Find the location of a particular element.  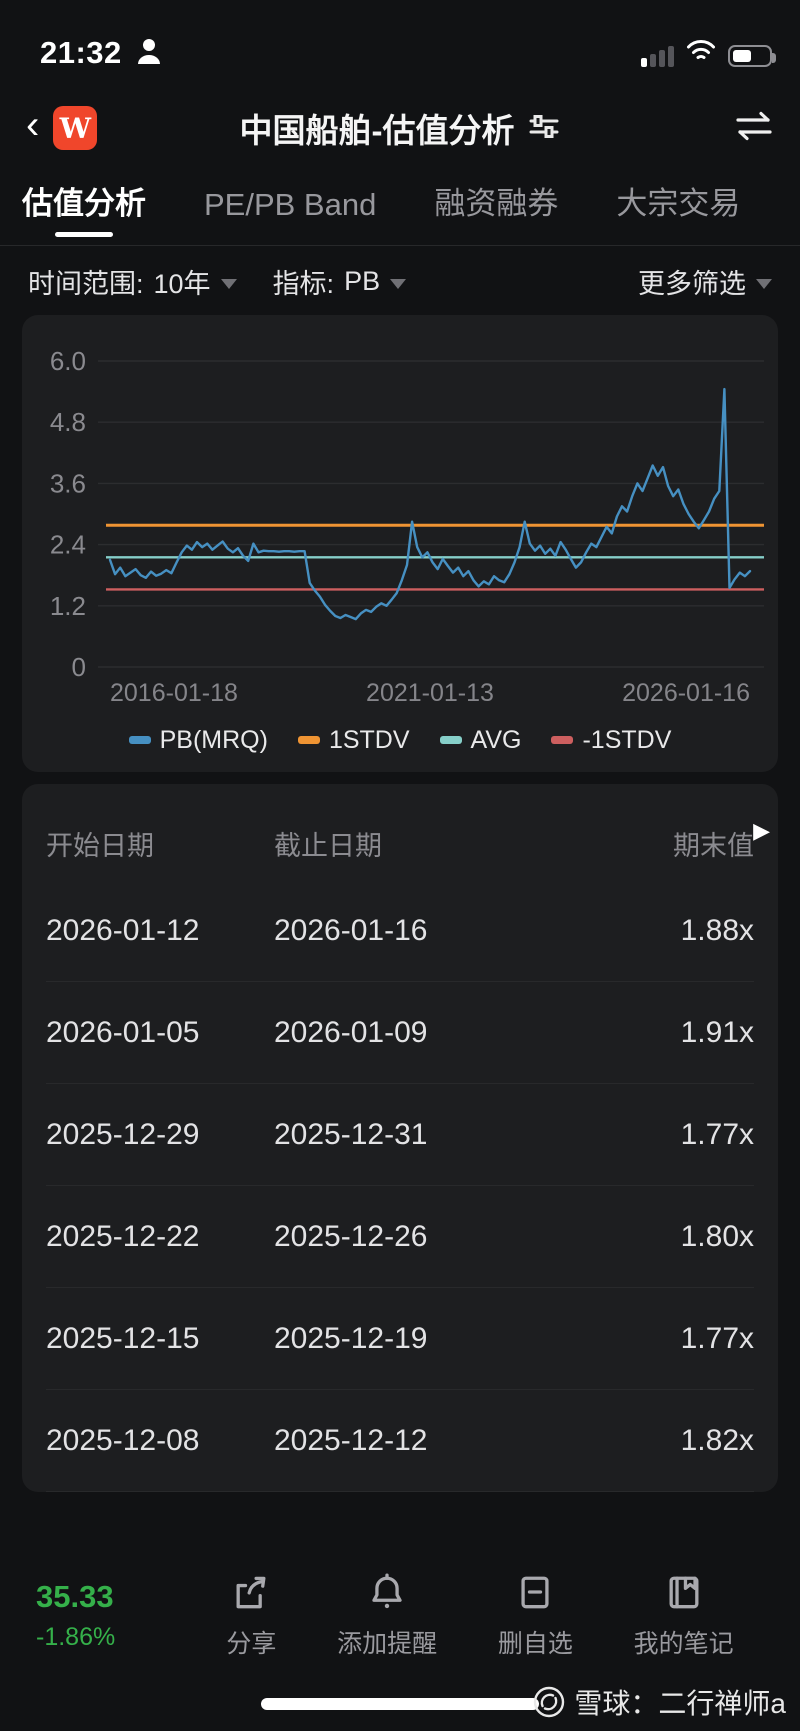

quote-block: 35.33 -1.86% is located at coordinates (116, 1615).